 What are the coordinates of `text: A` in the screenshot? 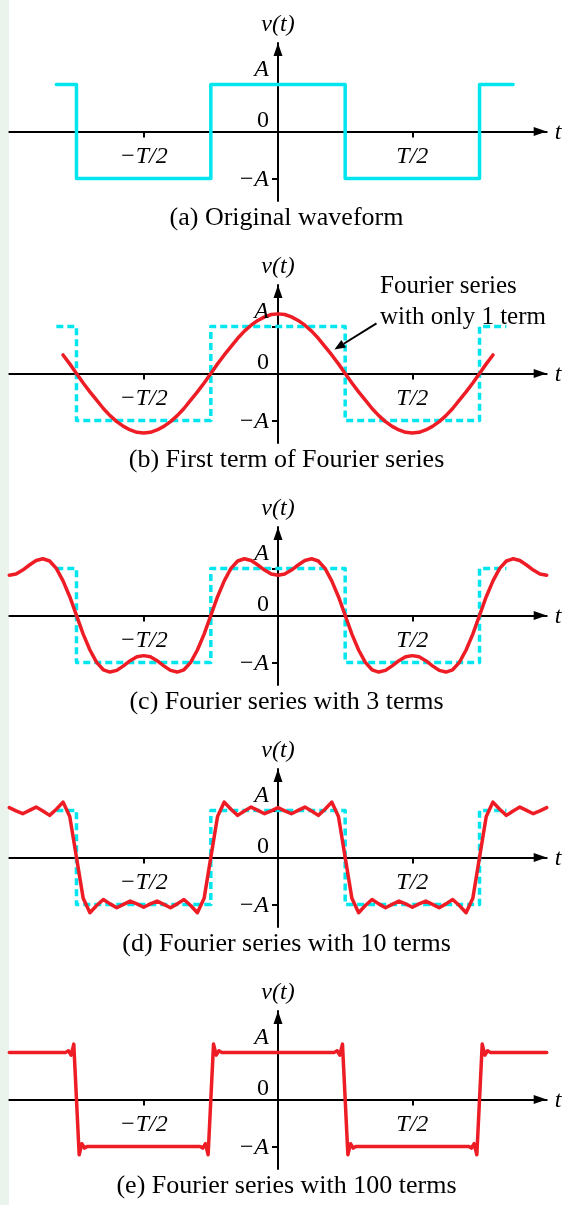 It's located at (261, 68).